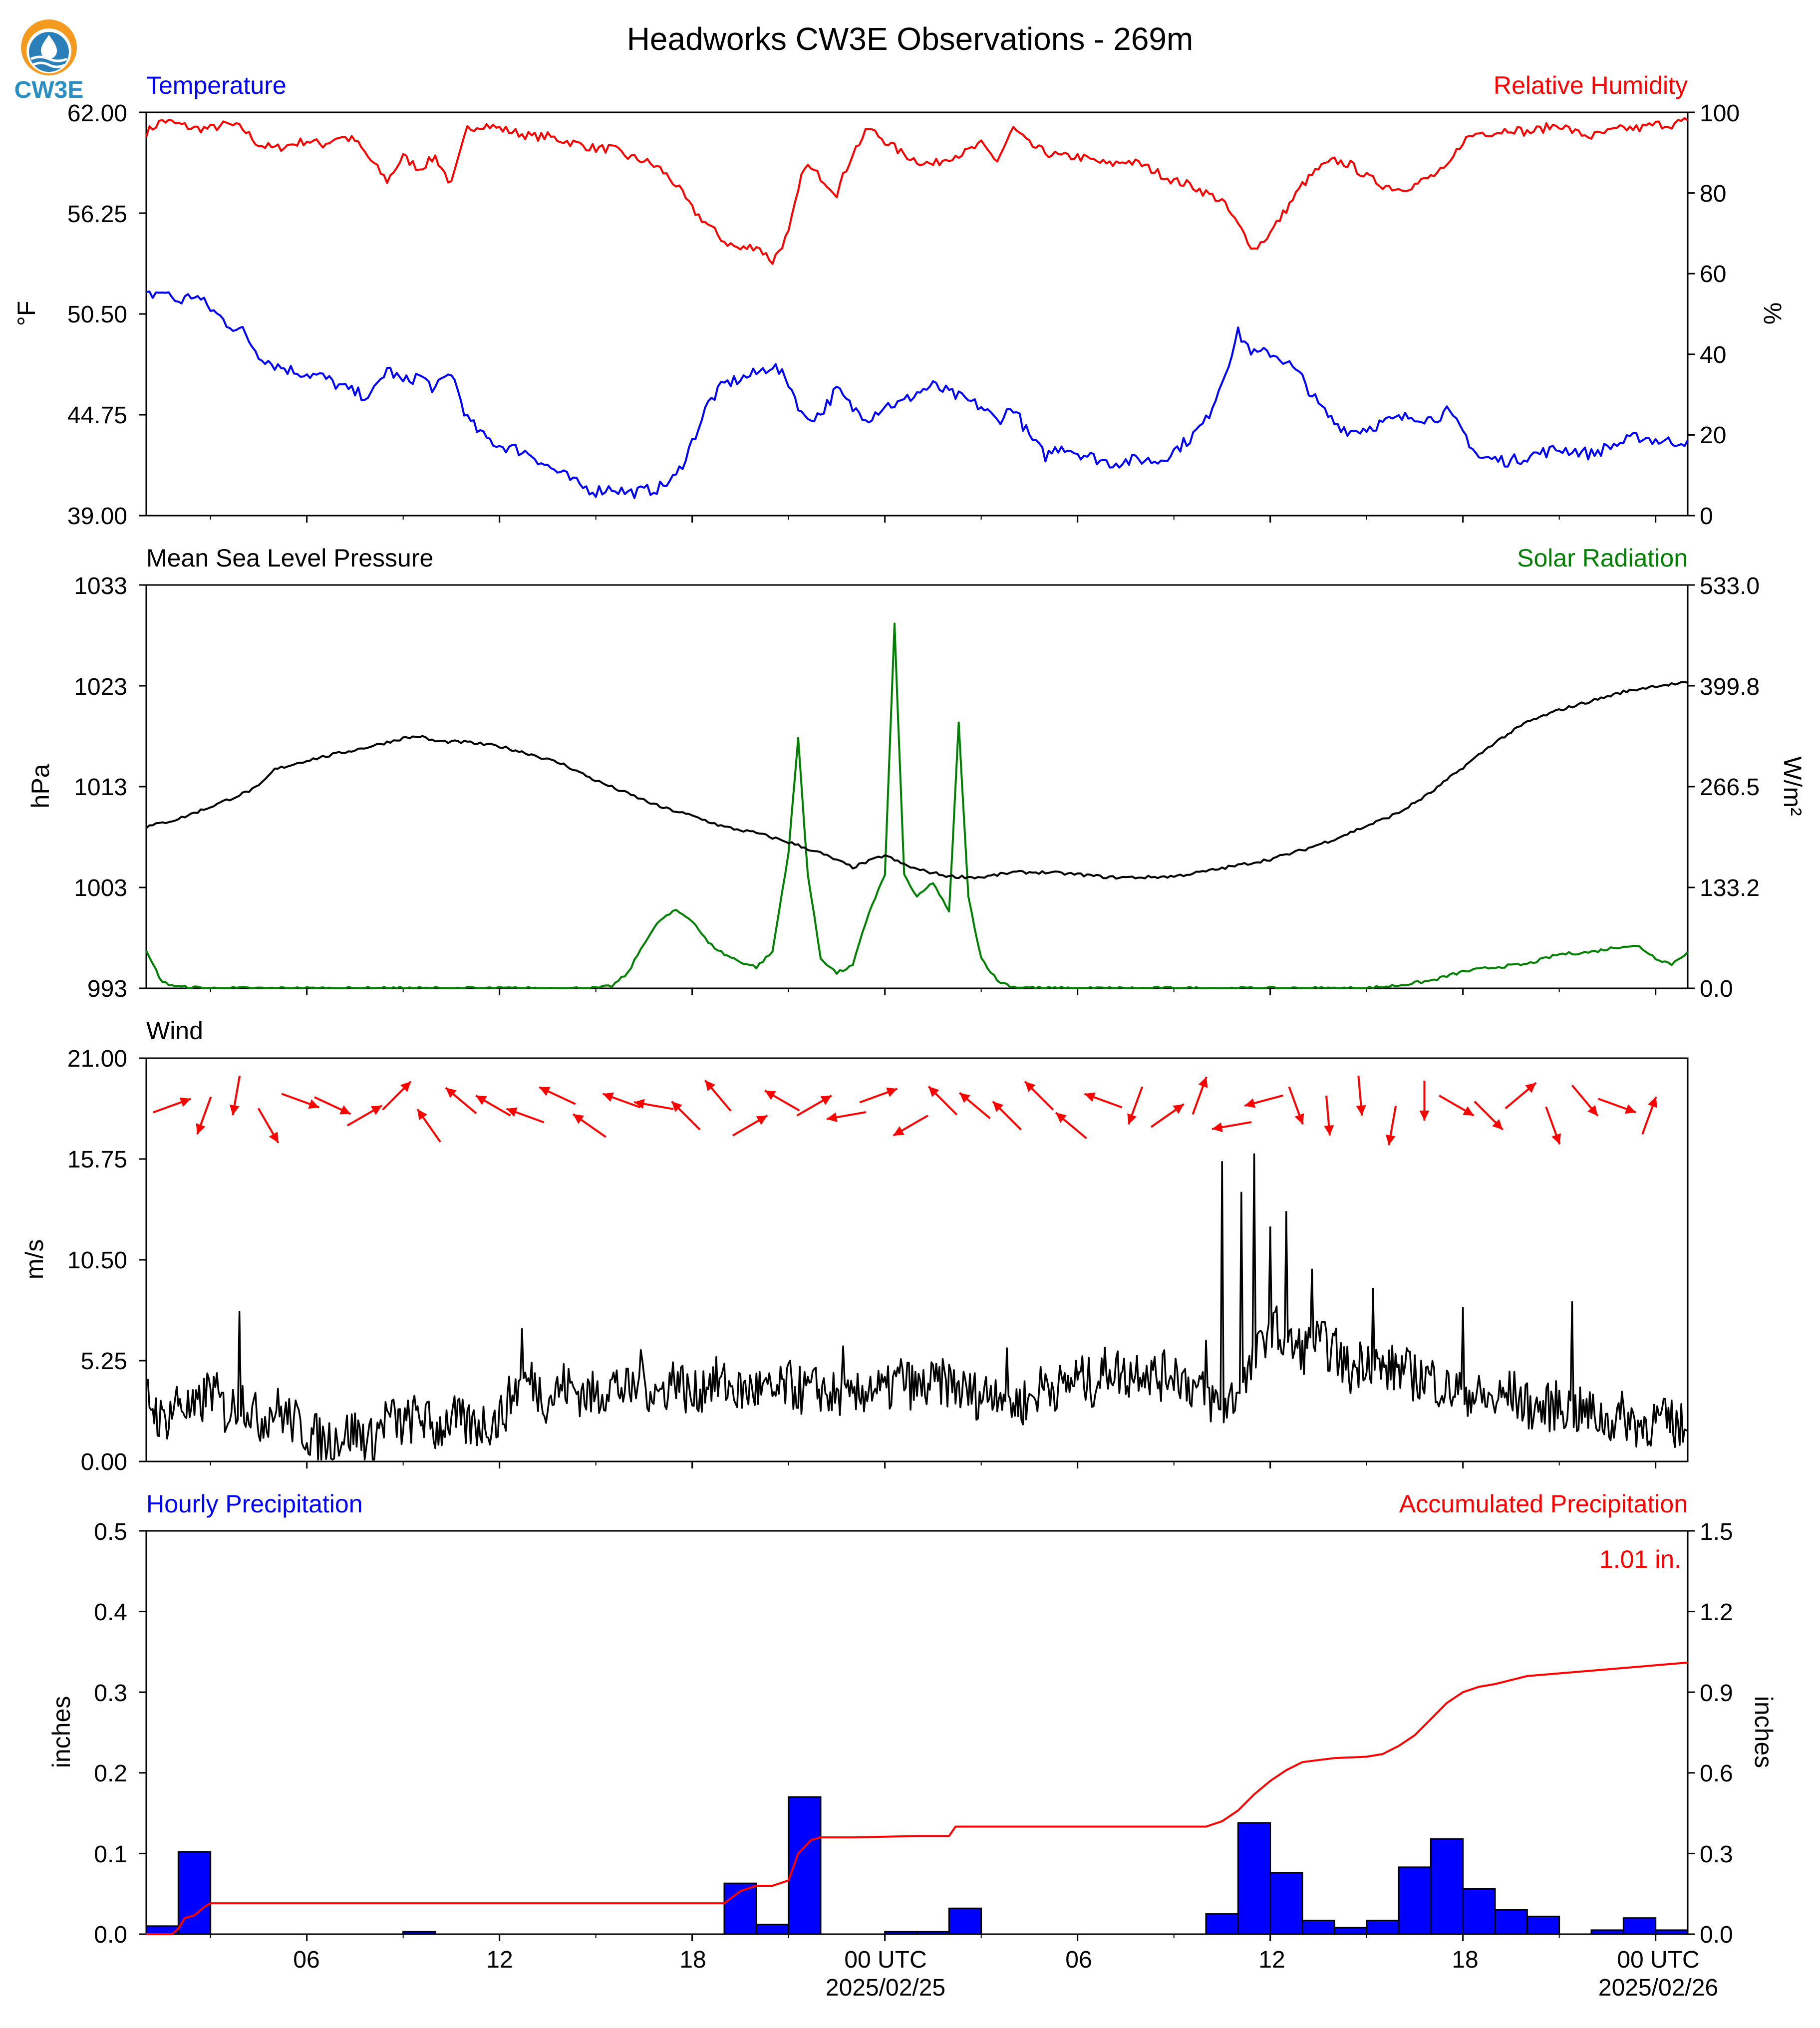 Image resolution: width=1820 pixels, height=2028 pixels. What do you see at coordinates (100, 888) in the screenshot?
I see `pressure-tick-label: 1003` at bounding box center [100, 888].